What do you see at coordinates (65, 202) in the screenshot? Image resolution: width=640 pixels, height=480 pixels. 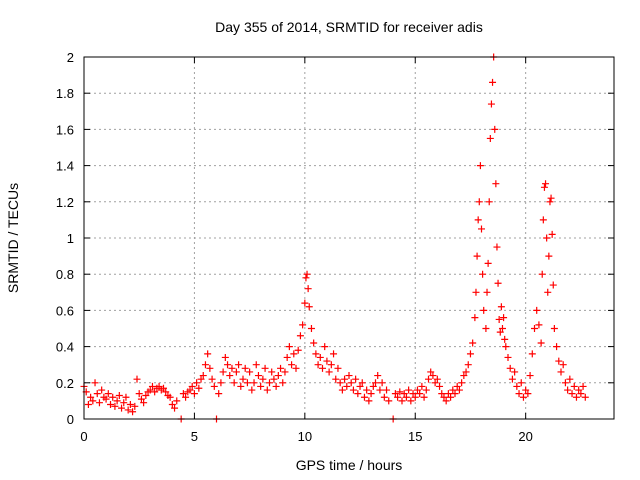 I see `y-tick-label: 1.2` at bounding box center [65, 202].